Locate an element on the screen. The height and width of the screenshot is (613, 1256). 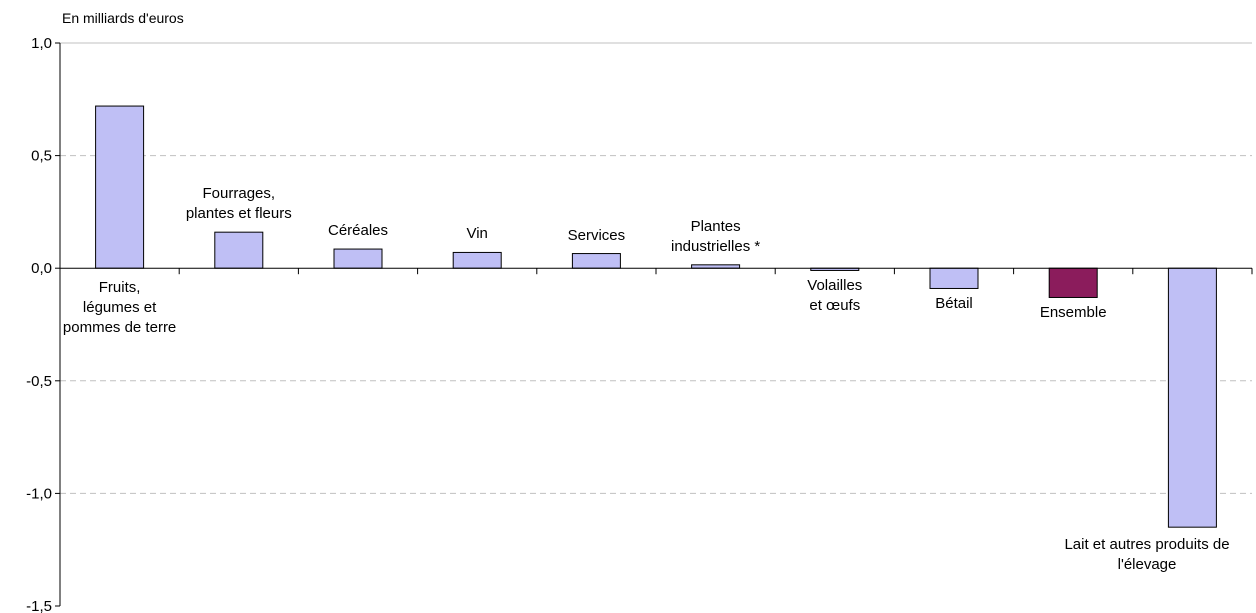
category-label-line: légumes et is located at coordinates (119, 308).